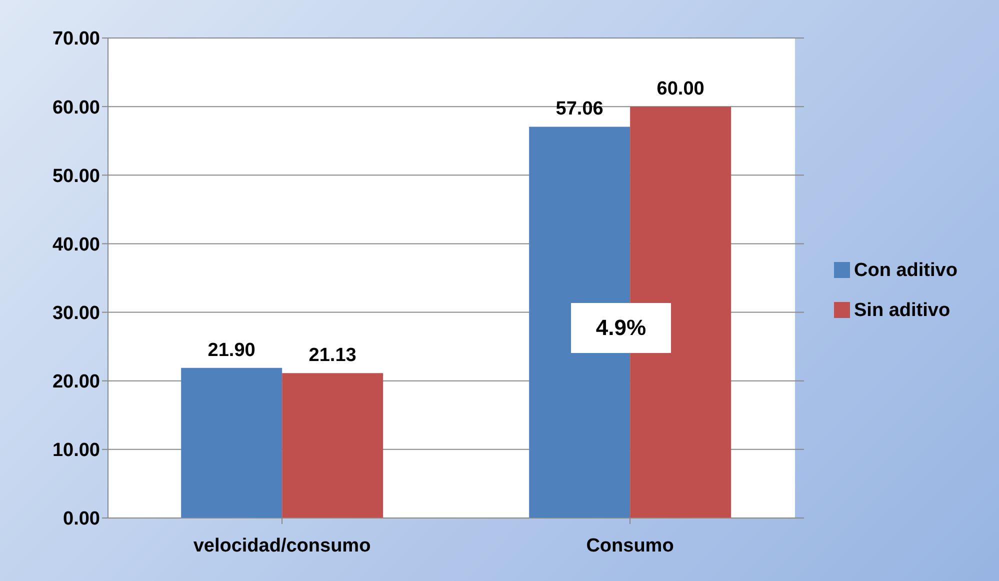  Describe the element at coordinates (282, 545) in the screenshot. I see `x-tick-label: velocidad/consumo` at that location.